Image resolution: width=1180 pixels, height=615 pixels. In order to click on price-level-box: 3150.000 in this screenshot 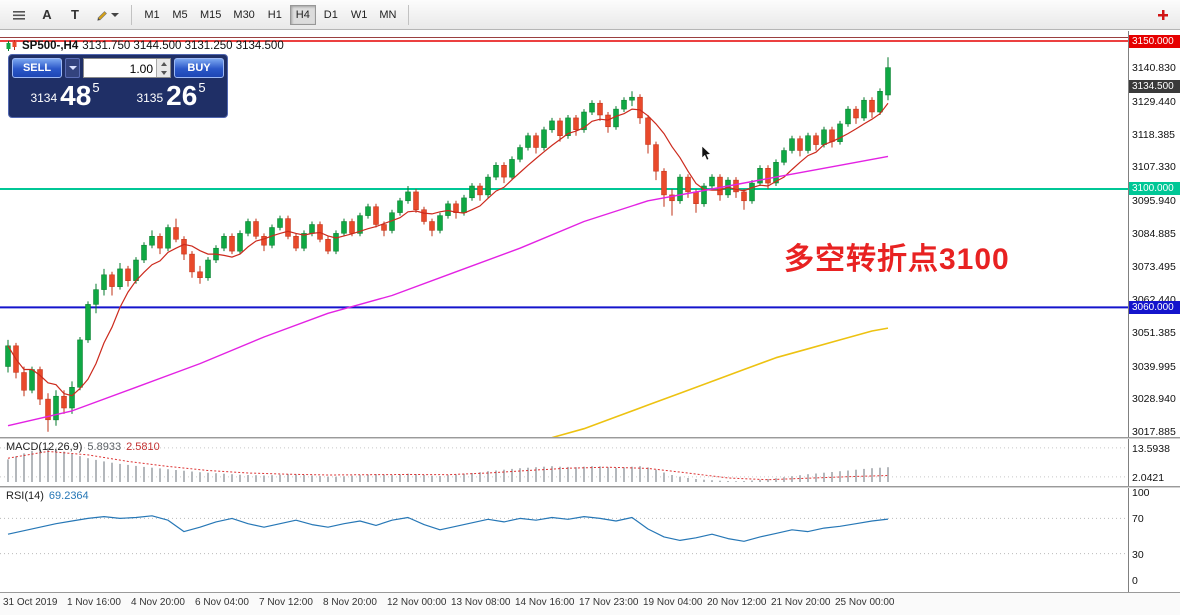, I will do `click(1154, 41)`.